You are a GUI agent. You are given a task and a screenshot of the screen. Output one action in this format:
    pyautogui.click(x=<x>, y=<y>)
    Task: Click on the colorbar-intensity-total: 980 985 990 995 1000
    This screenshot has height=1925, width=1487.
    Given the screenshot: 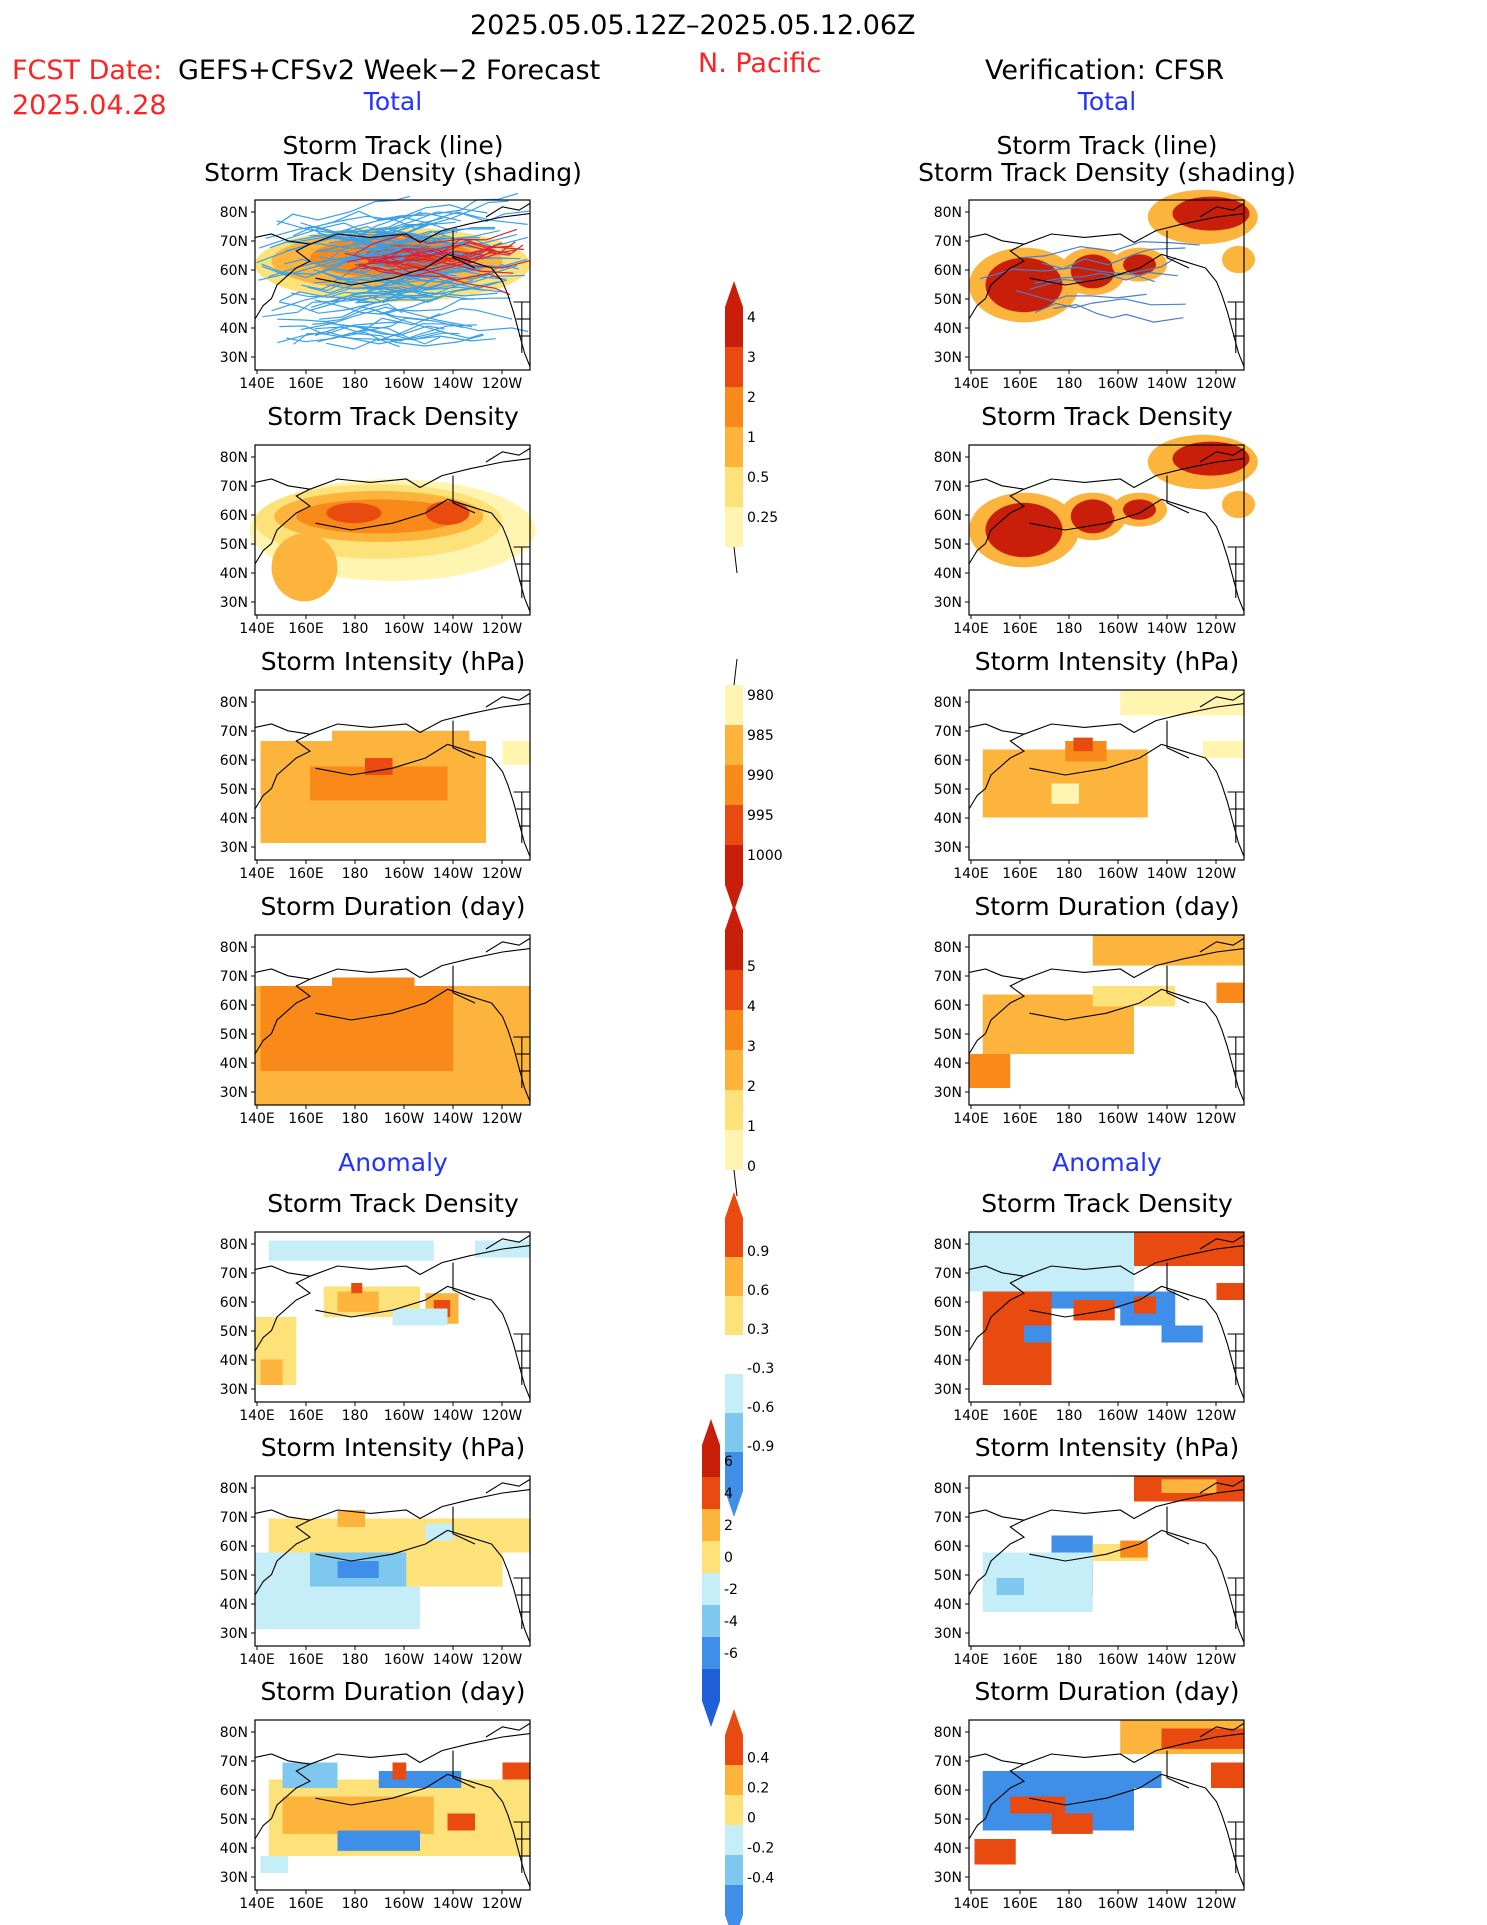 What is the action you would take?
    pyautogui.click(x=754, y=784)
    